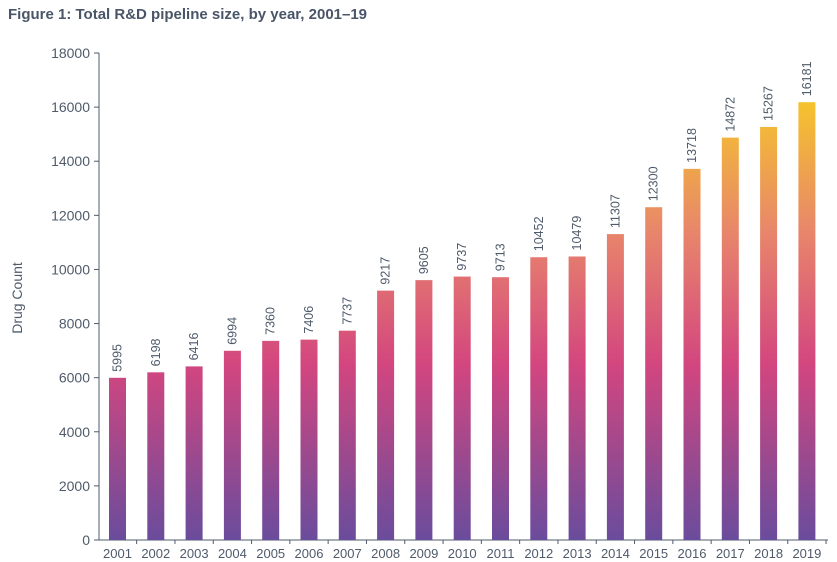  Describe the element at coordinates (501, 257) in the screenshot. I see `data-label-2011: 9713` at that location.